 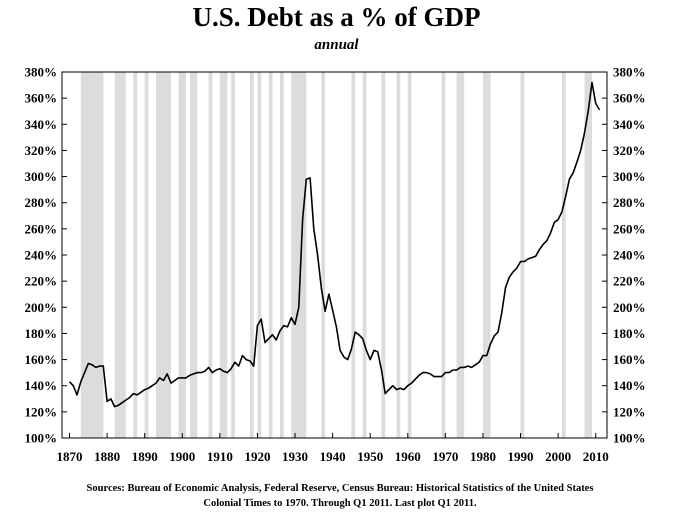 I want to click on y-tick-label-right: 100%, so click(x=629, y=438).